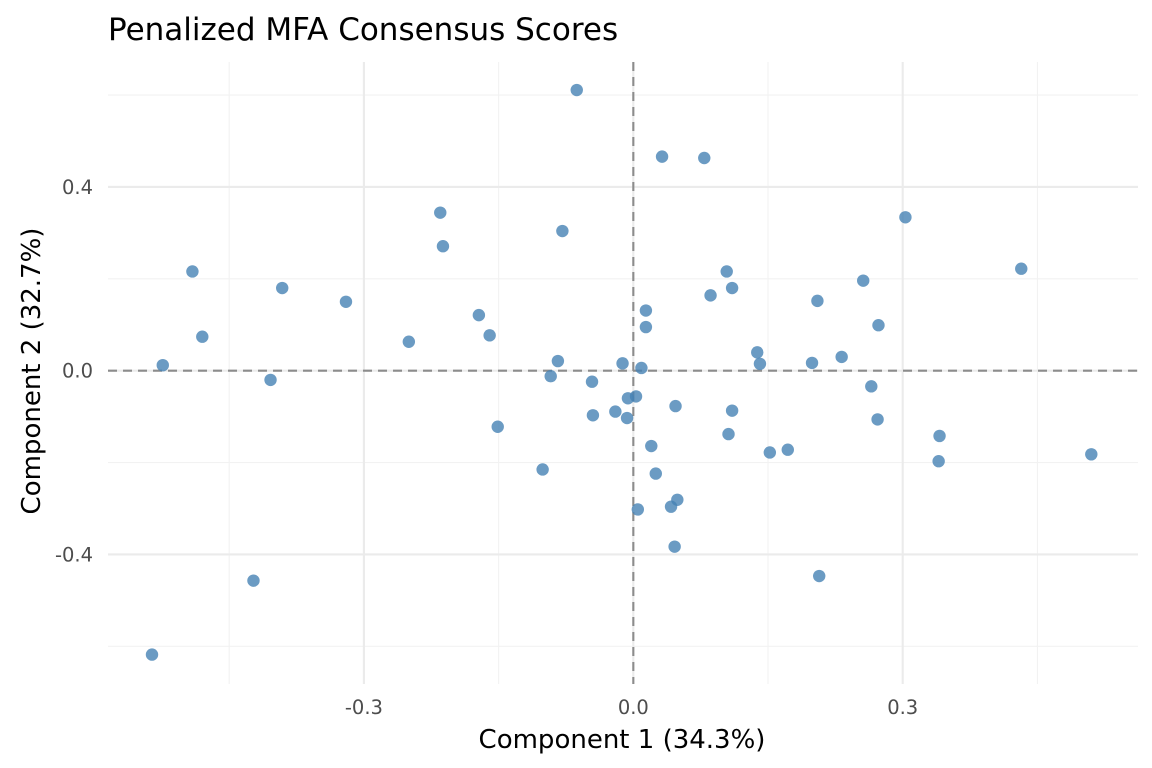 The image size is (1152, 768). I want to click on y-axis-ticks: -0.4 0.0 0.4, so click(74, 371).